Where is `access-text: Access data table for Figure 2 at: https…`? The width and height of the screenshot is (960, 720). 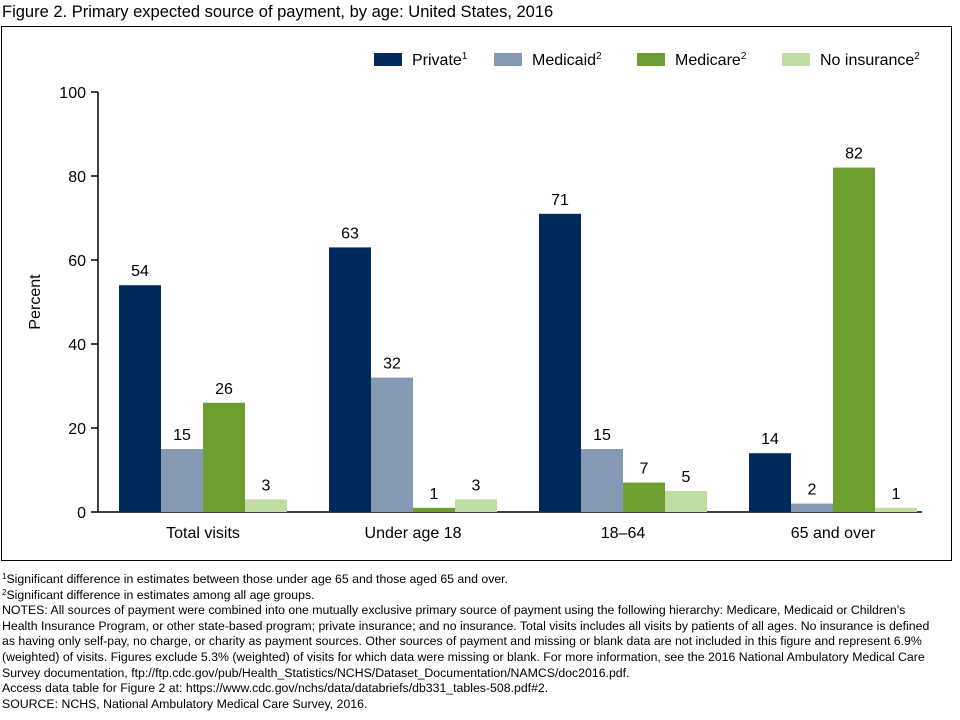
access-text: Access data table for Figure 2 at: https… is located at coordinates (275, 688).